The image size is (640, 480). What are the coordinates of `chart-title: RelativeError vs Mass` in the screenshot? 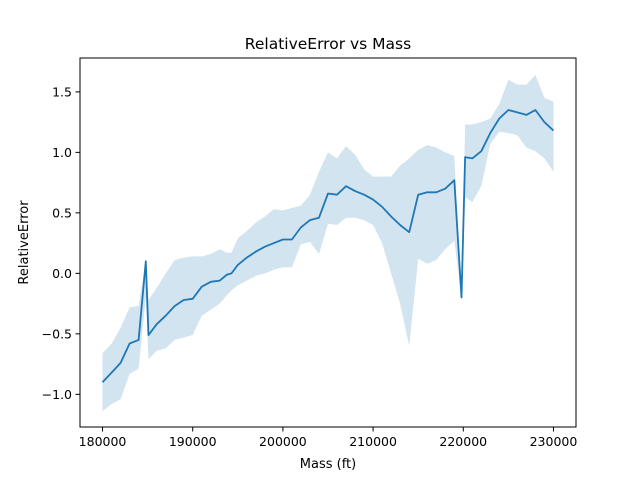 It's located at (328, 44).